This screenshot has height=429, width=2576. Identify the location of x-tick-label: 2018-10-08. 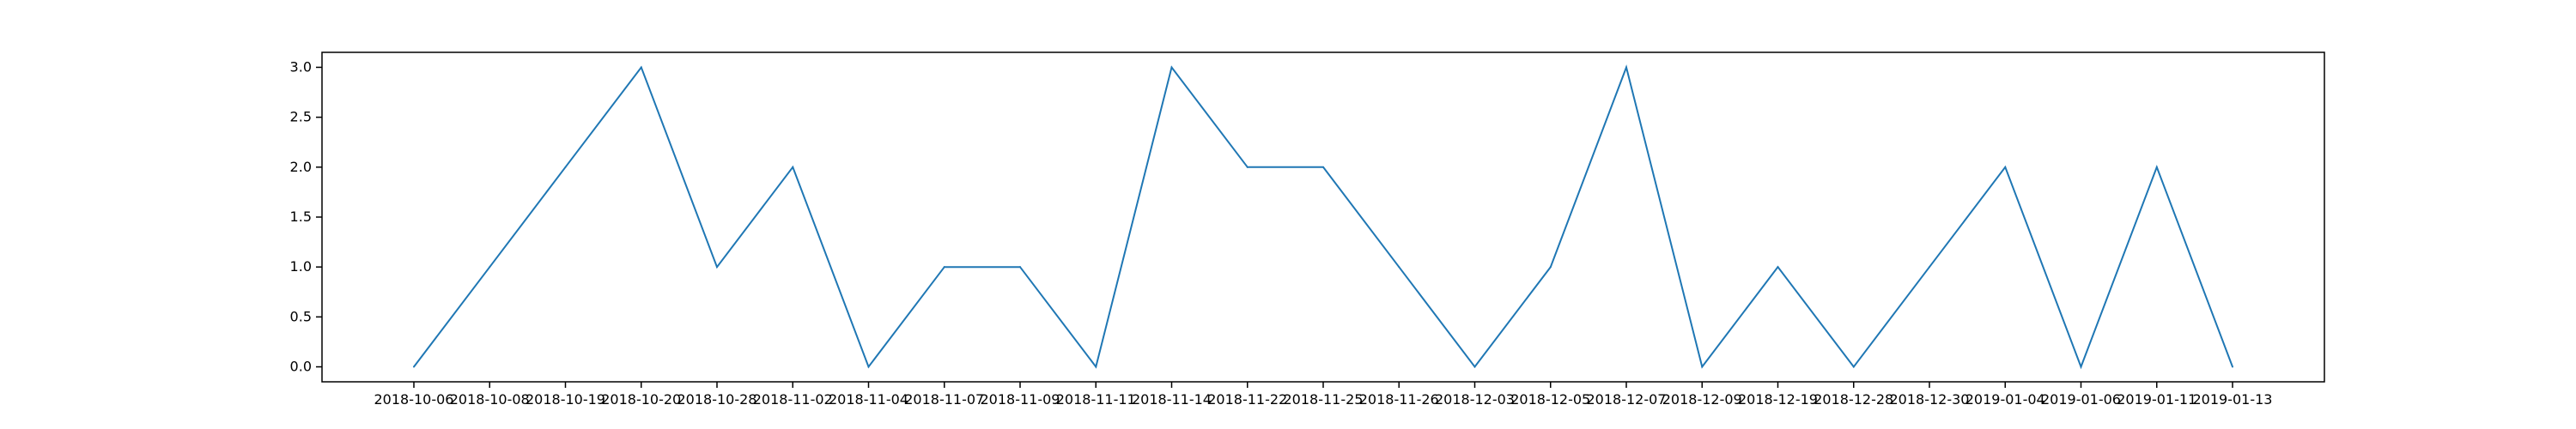
(490, 399).